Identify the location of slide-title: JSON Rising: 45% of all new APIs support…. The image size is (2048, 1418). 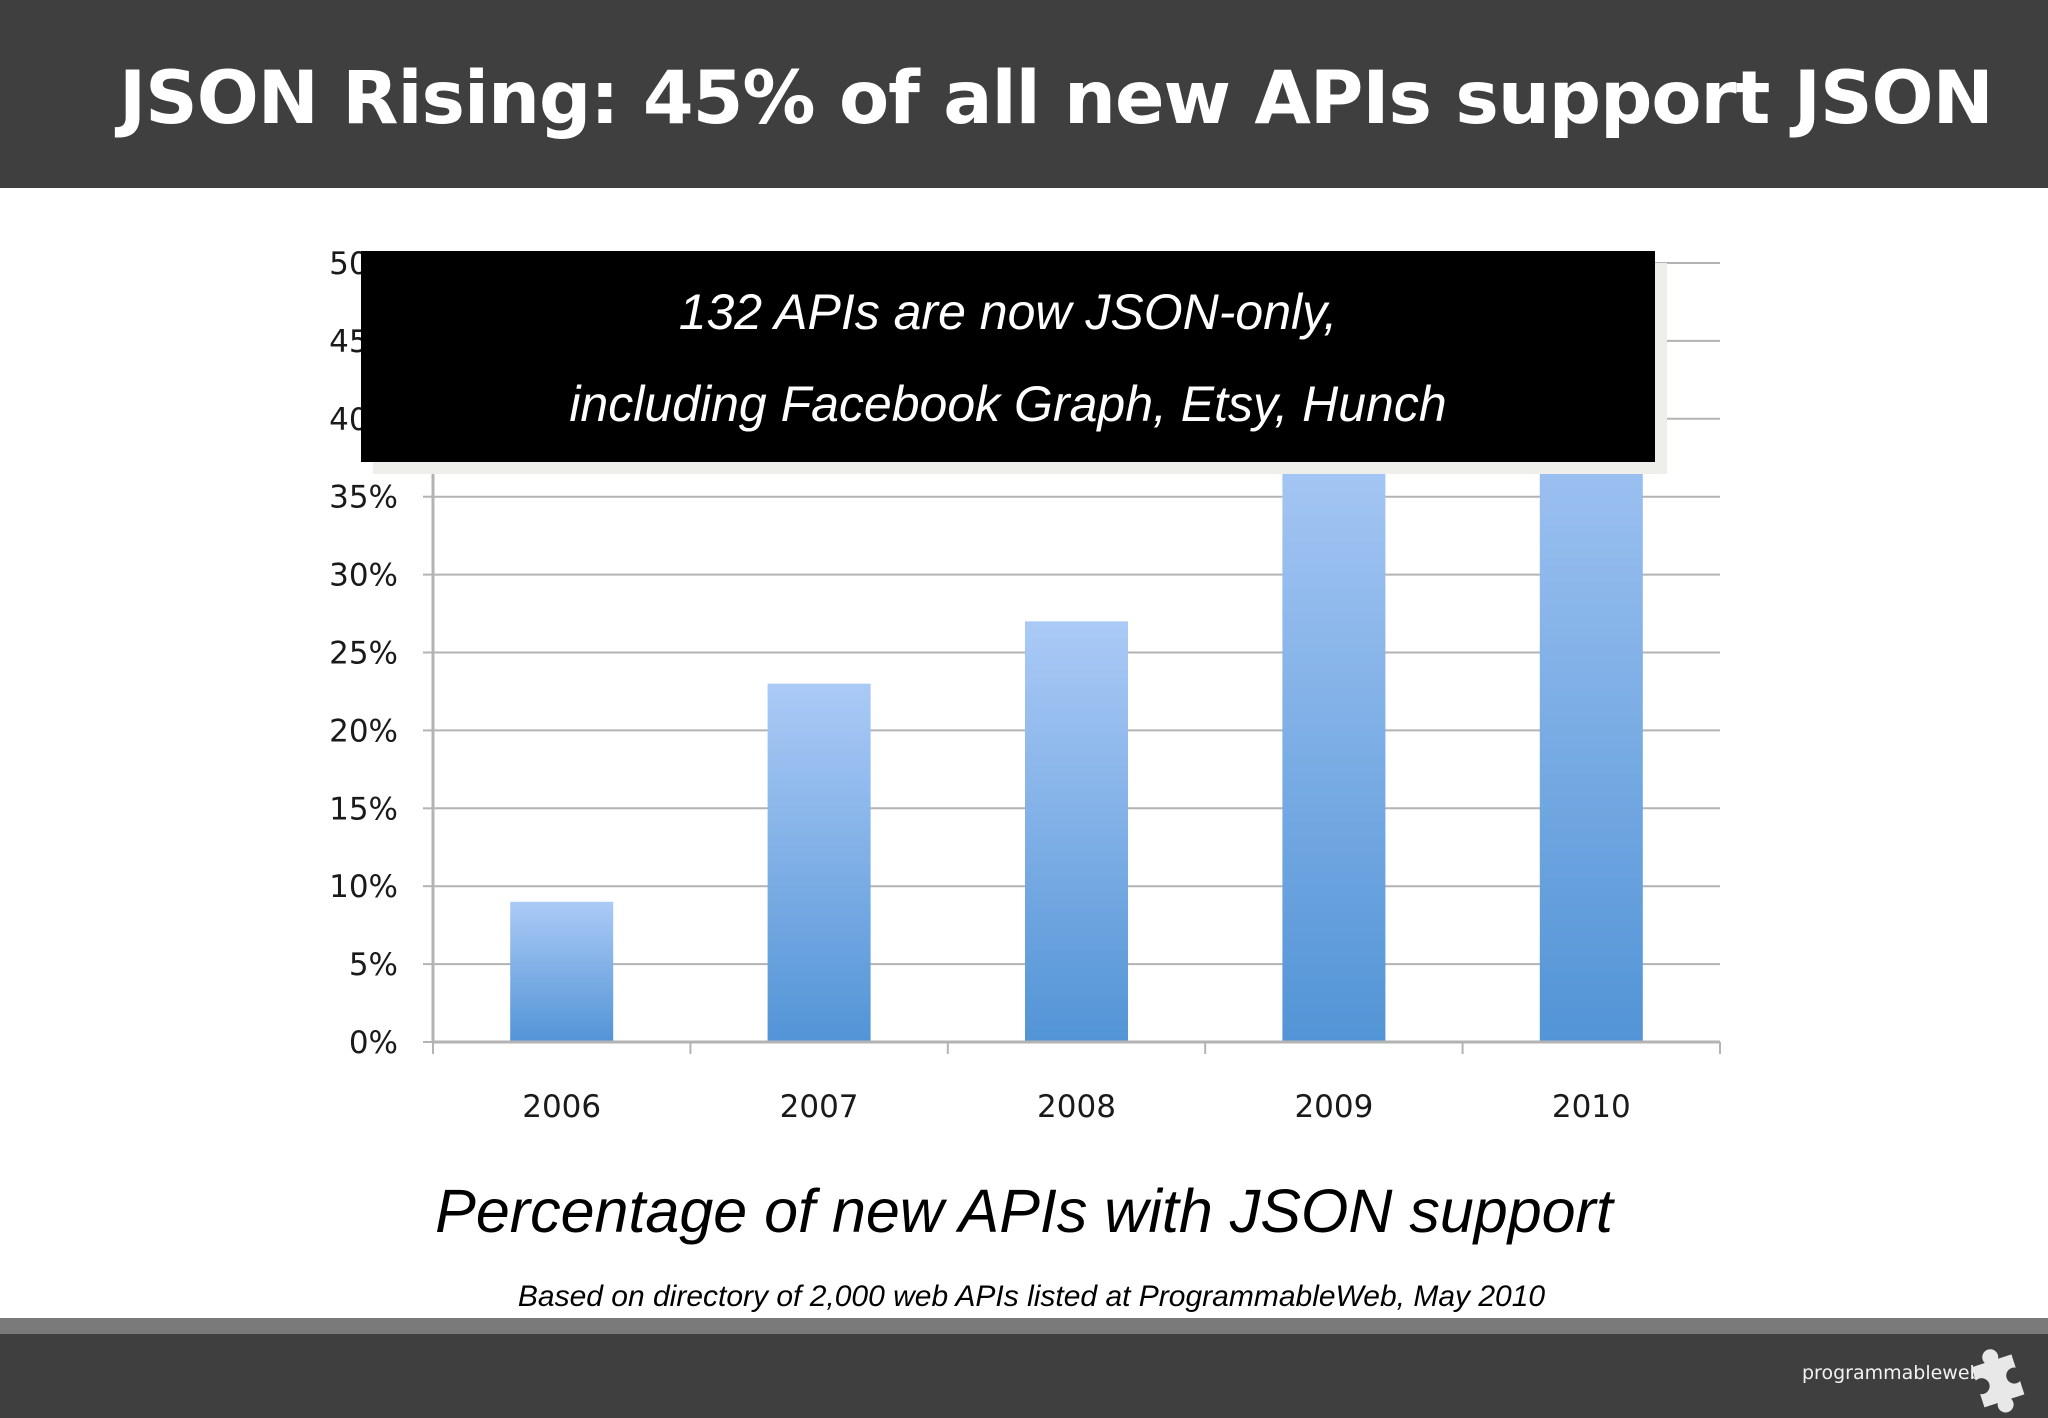
(1056, 98).